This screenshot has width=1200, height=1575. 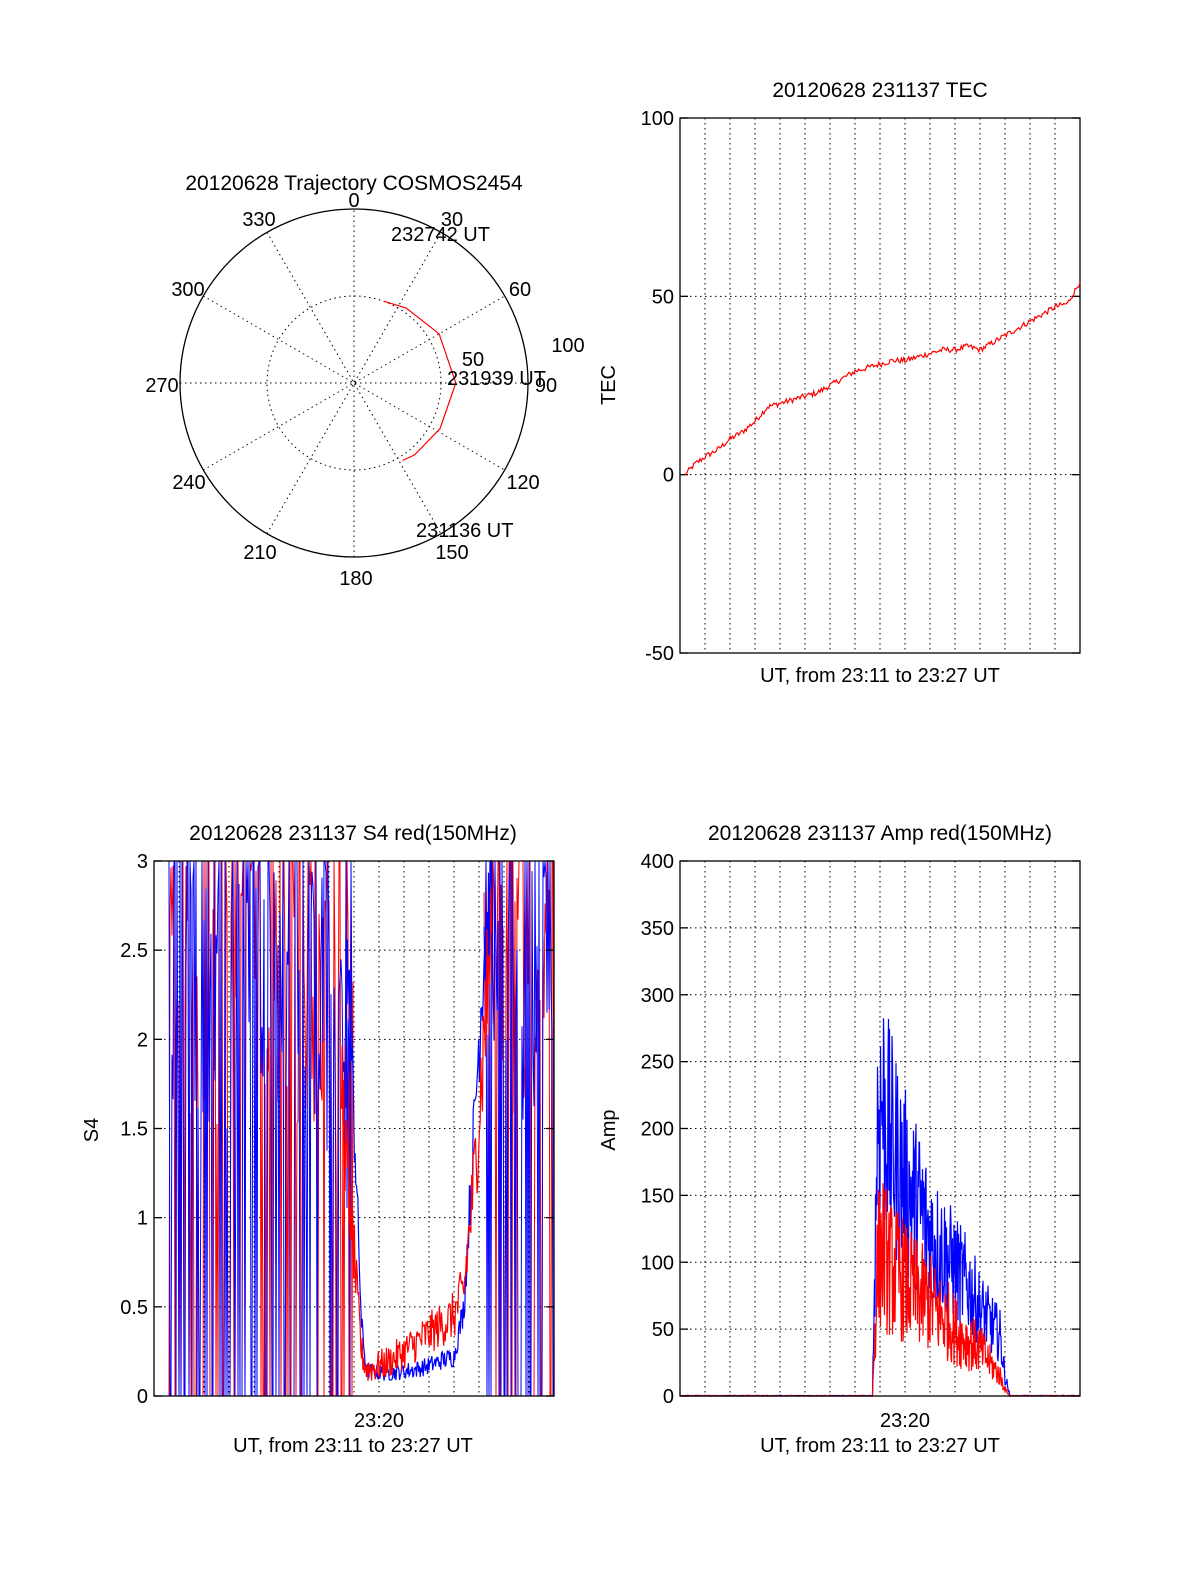 I want to click on tec-y-ticks: -50 0 50 100, so click(x=860, y=386).